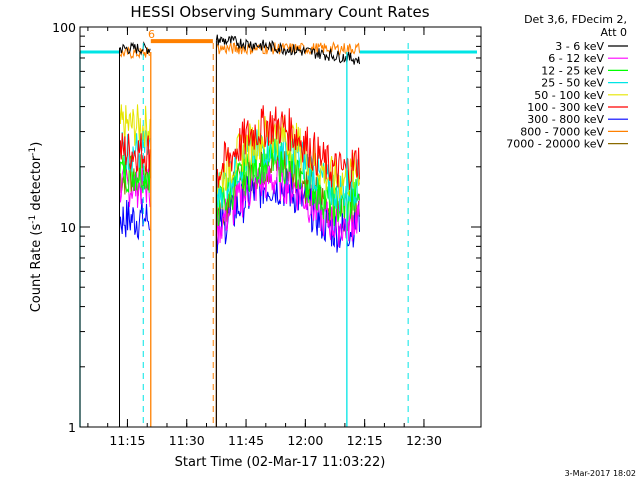 The image size is (640, 480). Describe the element at coordinates (135, 174) in the screenshot. I see `series-12to25keV-seg0` at that location.